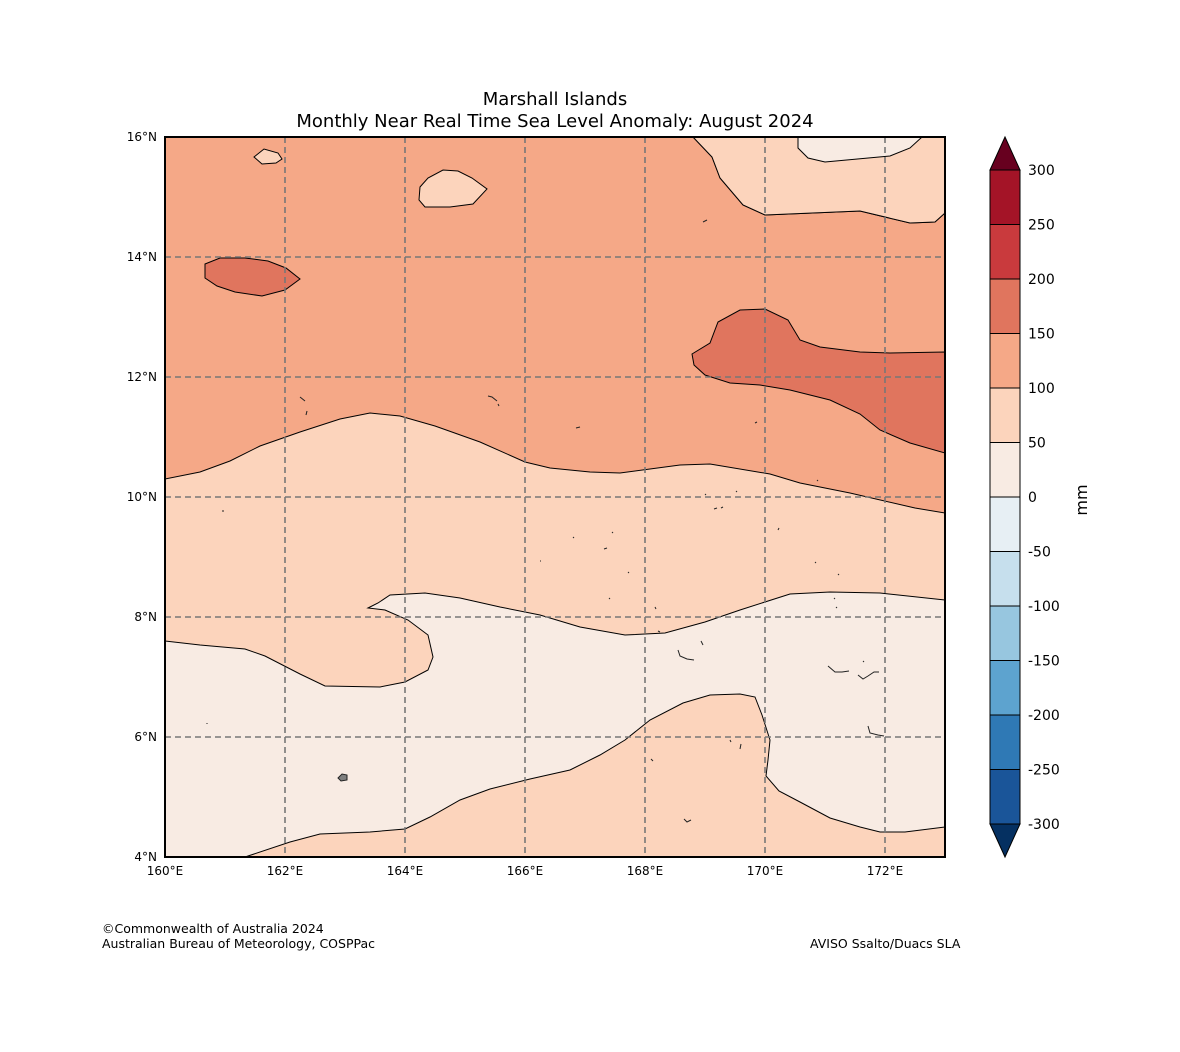  What do you see at coordinates (142, 377) in the screenshot?
I see `latitude-tick-label: 12°N` at bounding box center [142, 377].